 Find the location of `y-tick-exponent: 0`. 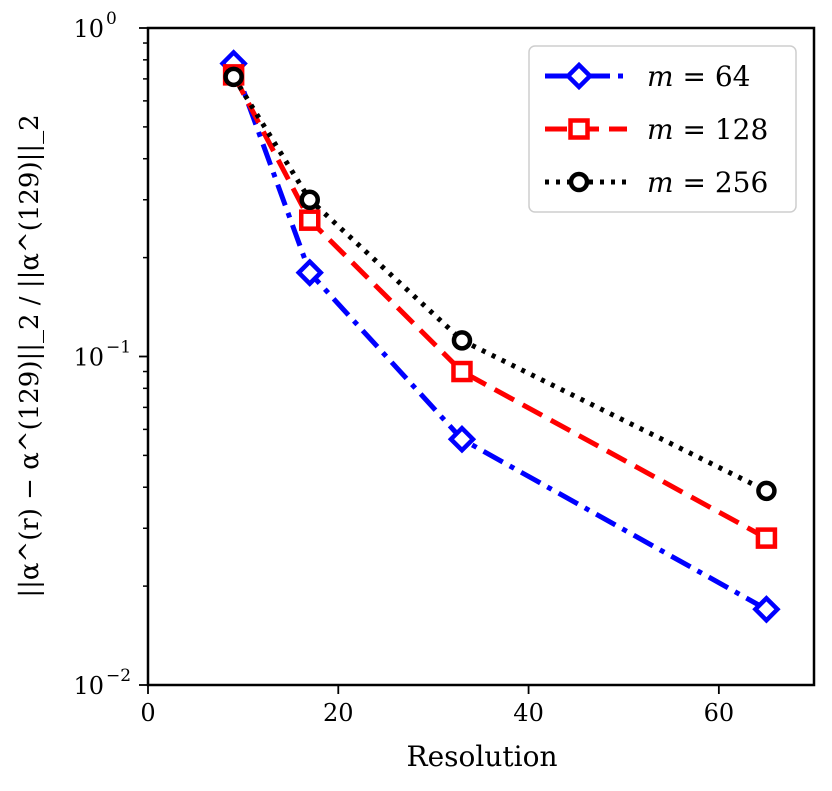

y-tick-exponent: 0 is located at coordinates (111, 19).